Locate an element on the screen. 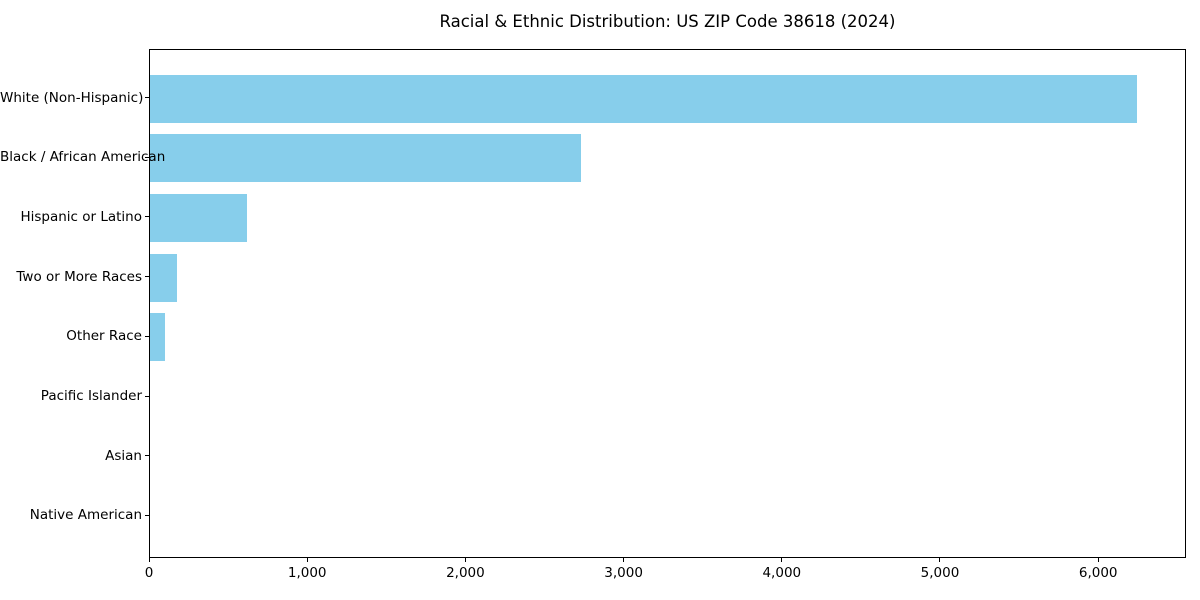 The width and height of the screenshot is (1200, 600). y-axis-label-pacific-islander: Pacific Islander is located at coordinates (91, 396).